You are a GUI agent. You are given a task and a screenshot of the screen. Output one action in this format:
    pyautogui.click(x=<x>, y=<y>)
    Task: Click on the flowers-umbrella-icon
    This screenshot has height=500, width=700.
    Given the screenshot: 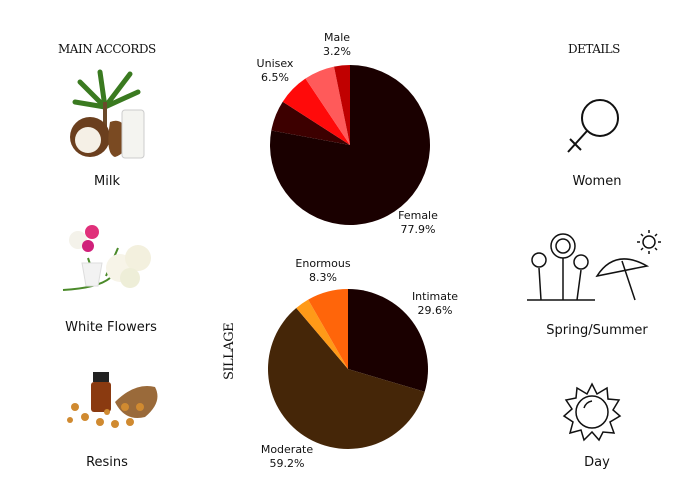 What is the action you would take?
    pyautogui.click(x=594, y=265)
    